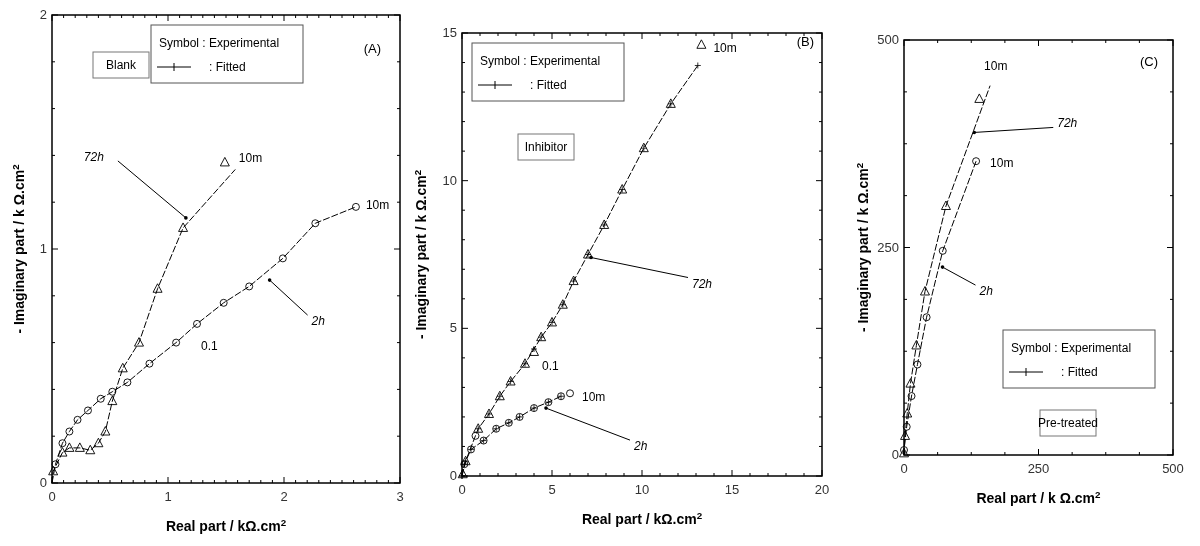 This screenshot has width=1200, height=546. What do you see at coordinates (895, 454) in the screenshot?
I see `y-tick-label: 0` at bounding box center [895, 454].